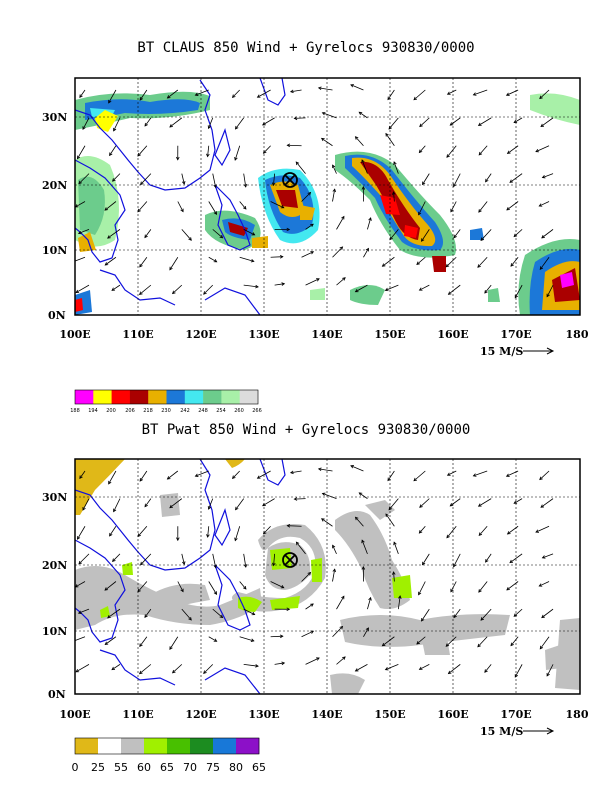  What do you see at coordinates (306, 48) in the screenshot?
I see `panel1-title: BT CLAUS 850 Wind + Gyrelocs 930830/0000` at bounding box center [306, 48].